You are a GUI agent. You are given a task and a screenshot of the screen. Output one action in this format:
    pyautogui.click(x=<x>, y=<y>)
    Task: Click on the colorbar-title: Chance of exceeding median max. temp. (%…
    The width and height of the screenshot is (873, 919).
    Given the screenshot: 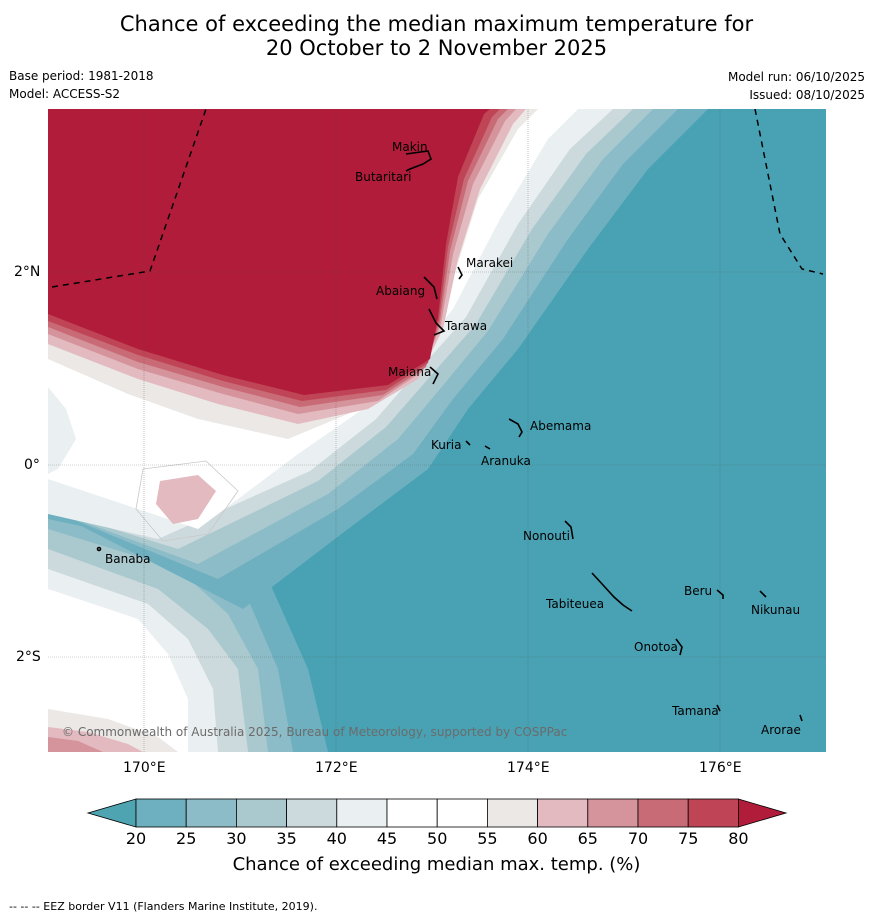 What is the action you would take?
    pyautogui.click(x=436, y=864)
    